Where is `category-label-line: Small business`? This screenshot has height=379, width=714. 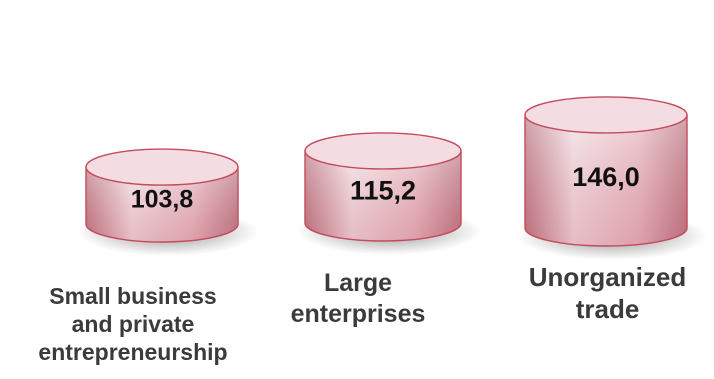
category-label-line: Small business is located at coordinates (133, 296).